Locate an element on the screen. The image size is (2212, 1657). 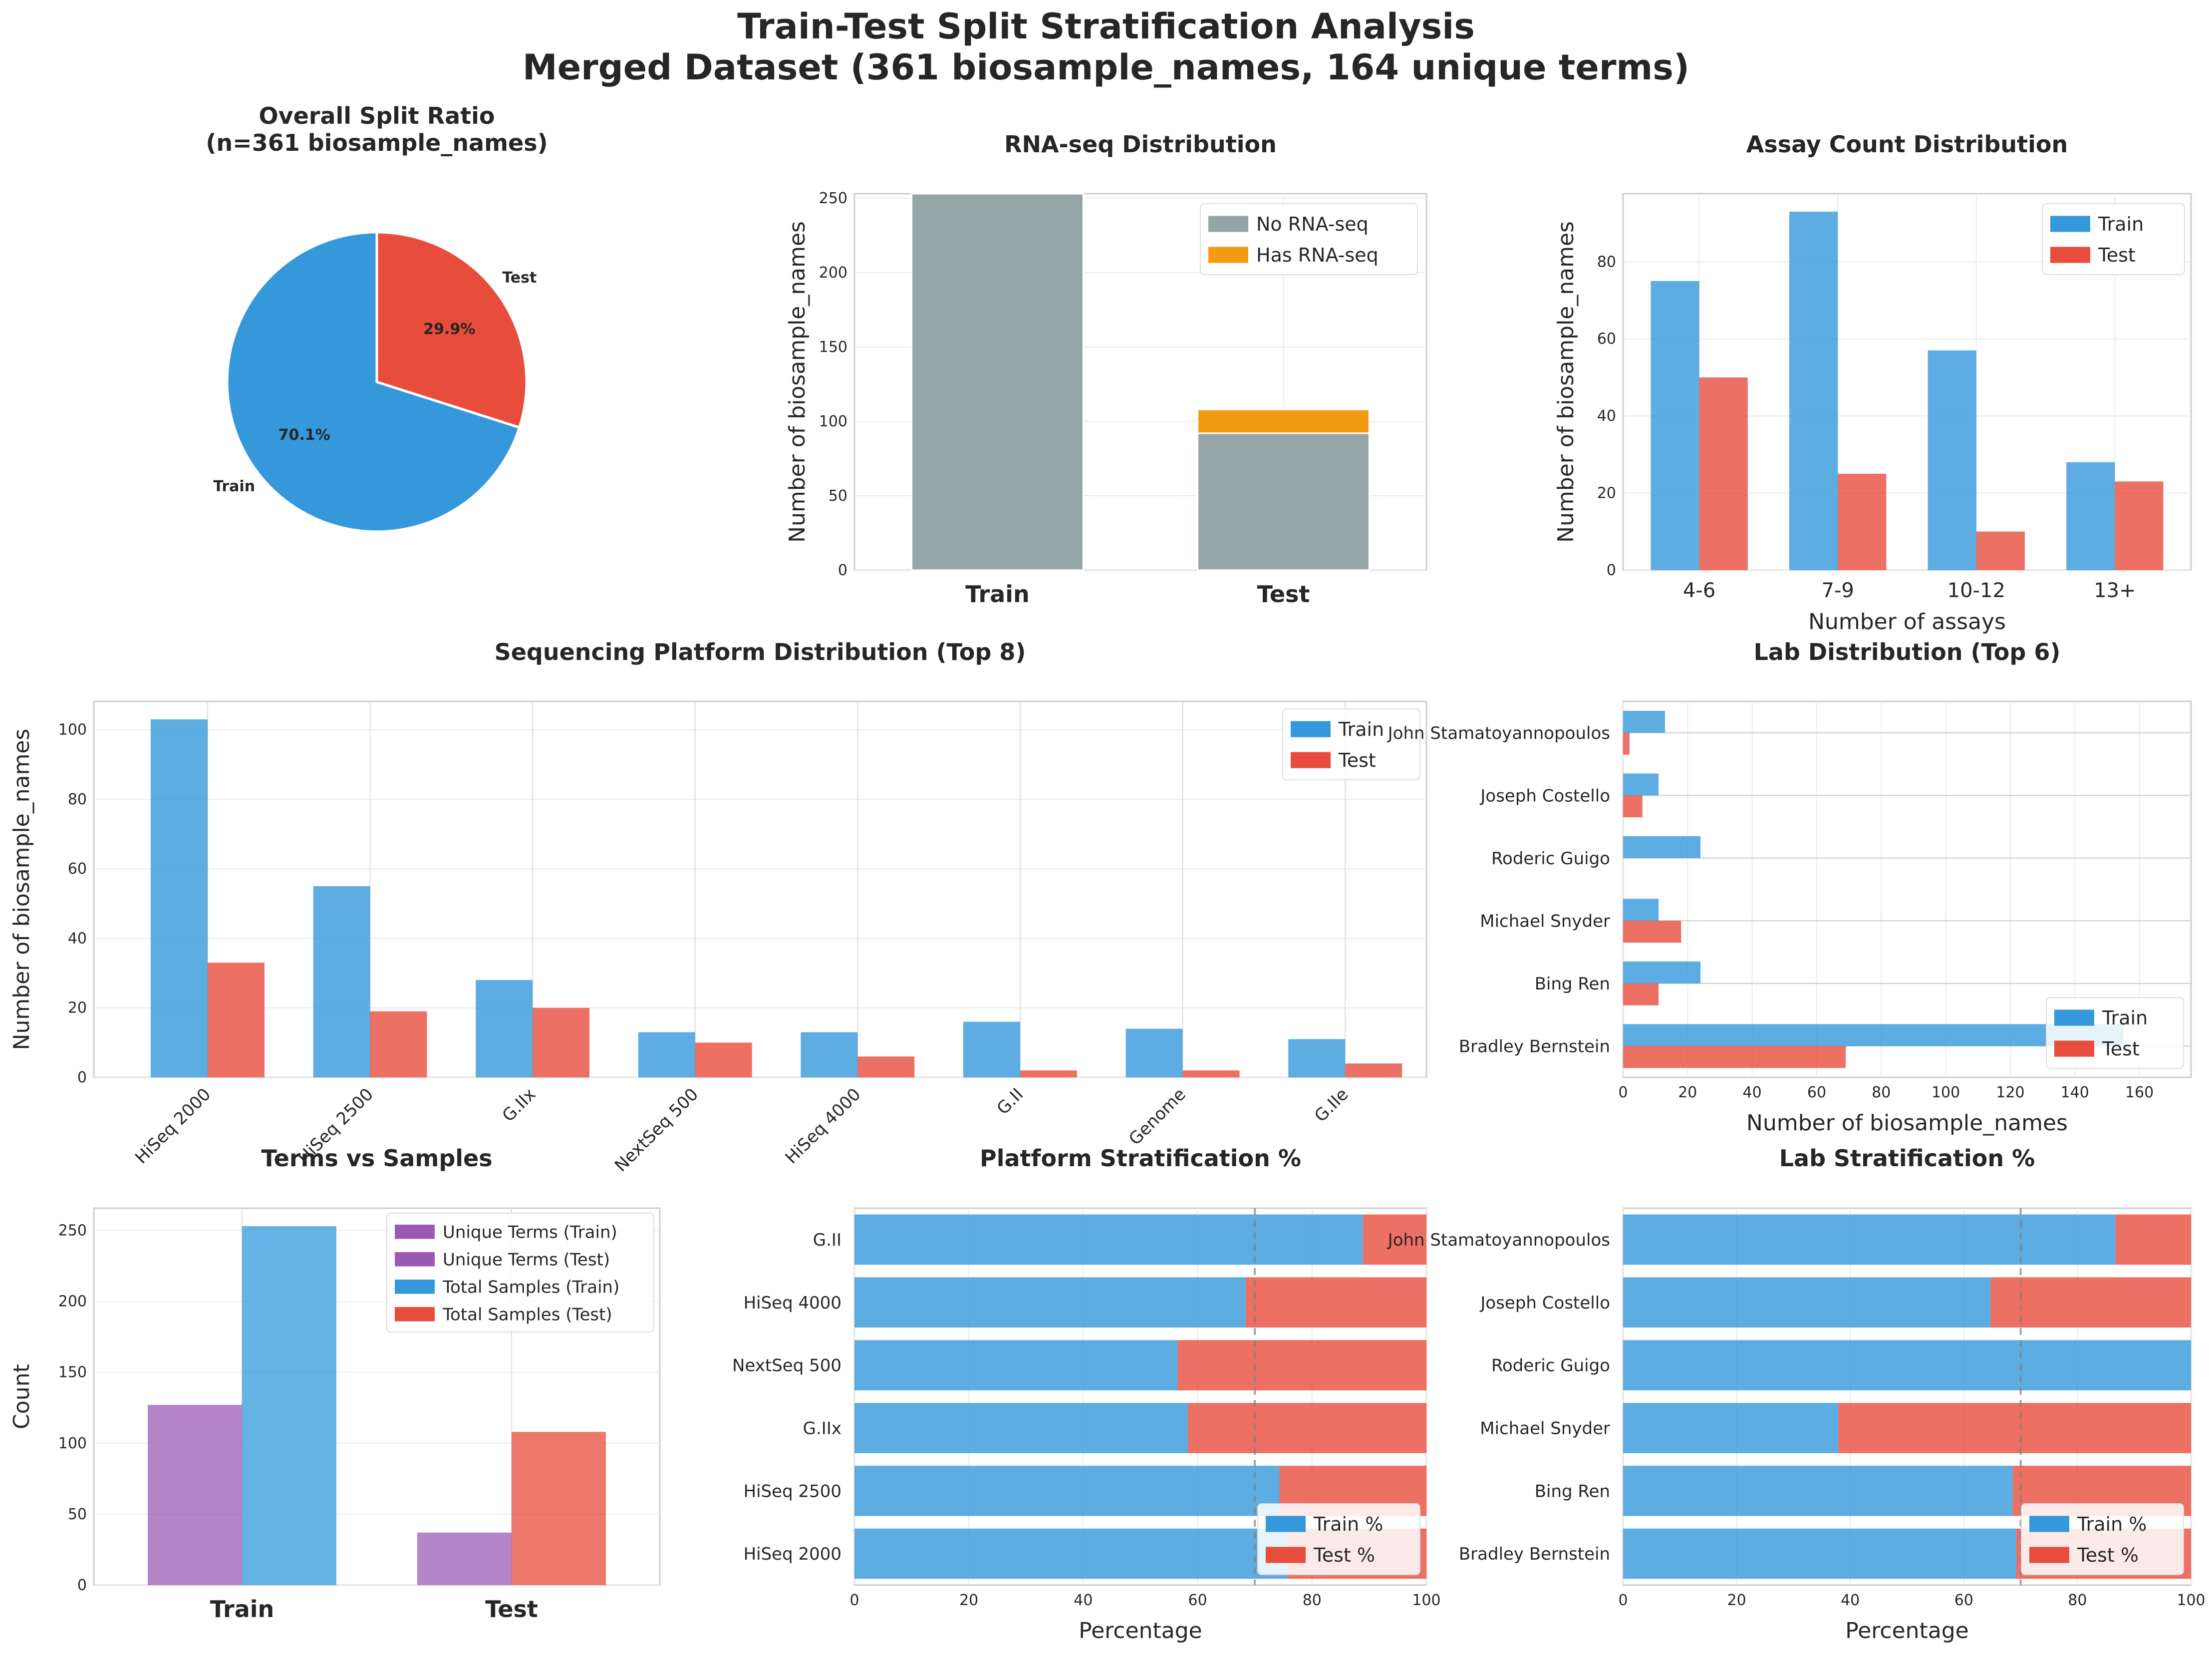
x-tick-label: 0 is located at coordinates (1623, 1092).